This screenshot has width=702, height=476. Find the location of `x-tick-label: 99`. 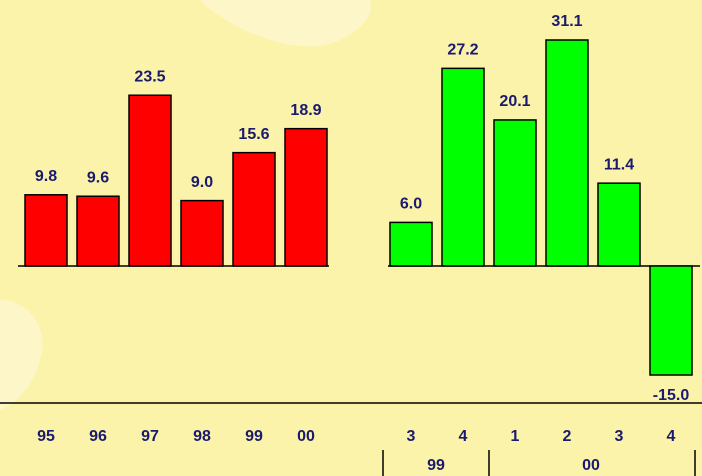

x-tick-label: 99 is located at coordinates (254, 436).